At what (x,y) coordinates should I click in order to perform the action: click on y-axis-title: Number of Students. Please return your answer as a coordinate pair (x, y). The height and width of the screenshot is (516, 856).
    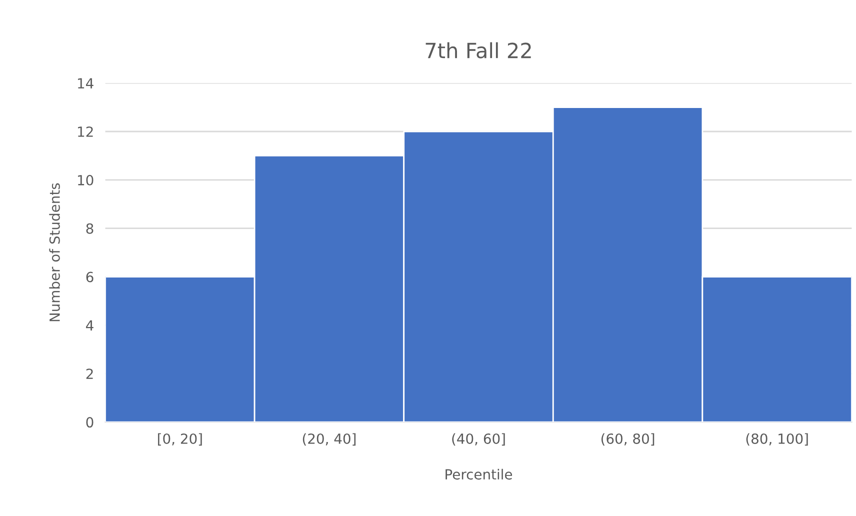
    Looking at the image, I should click on (54, 252).